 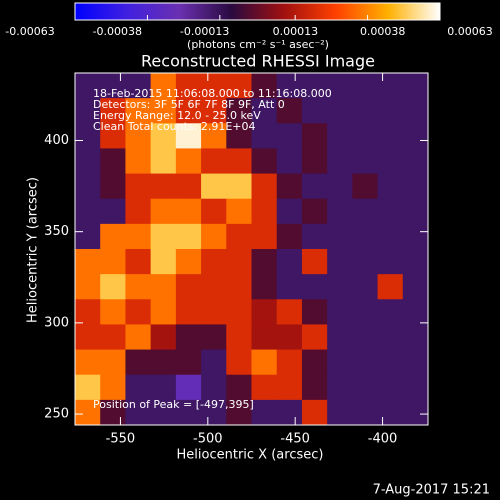 What do you see at coordinates (257, 11) in the screenshot?
I see `colorbar` at bounding box center [257, 11].